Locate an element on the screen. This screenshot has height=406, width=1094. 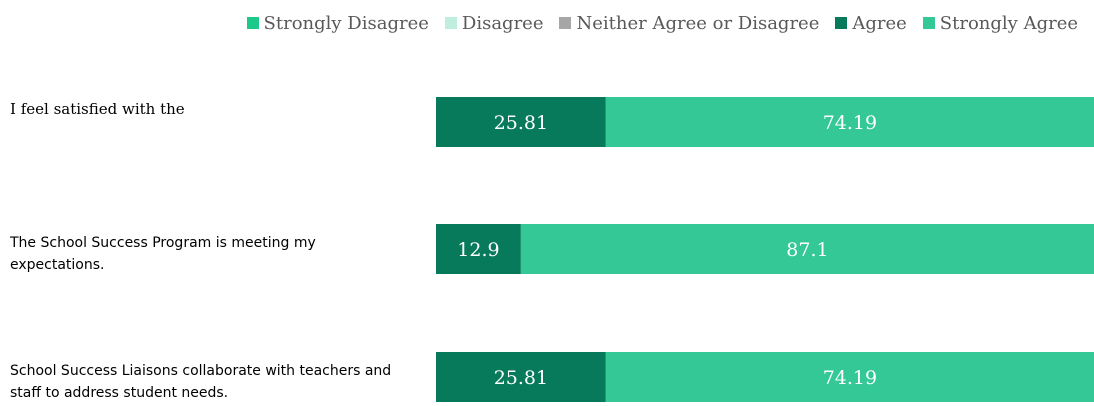
legend-item-neither: Neither Agree or Disagree is located at coordinates (689, 23).